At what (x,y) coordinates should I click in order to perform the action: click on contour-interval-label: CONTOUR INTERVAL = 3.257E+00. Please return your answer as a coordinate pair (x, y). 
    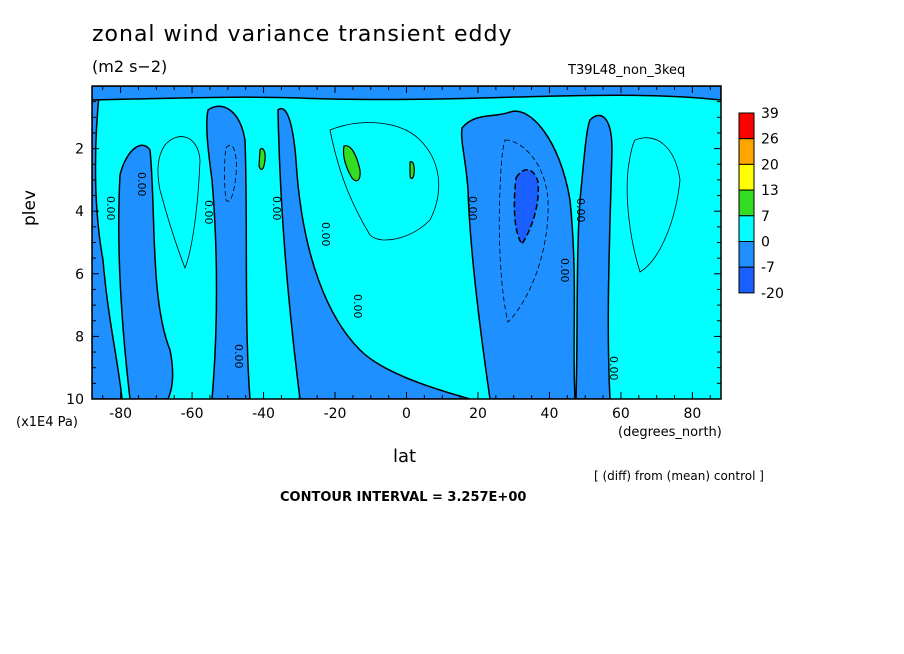
    Looking at the image, I should click on (403, 497).